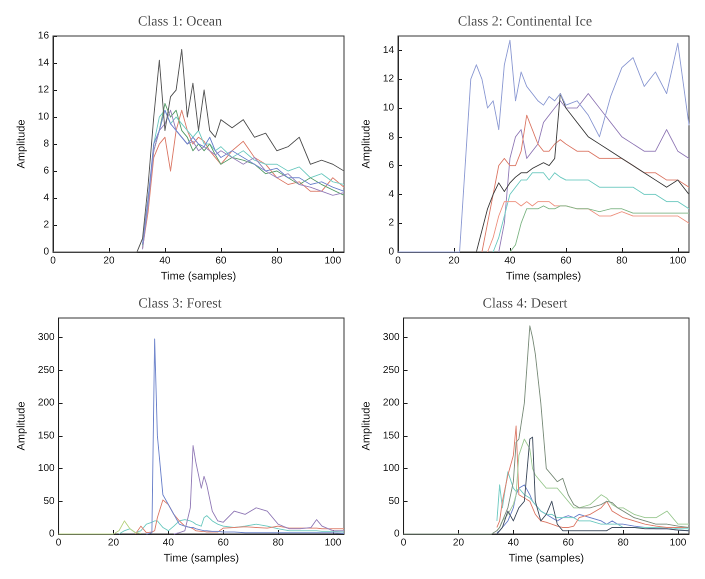 The height and width of the screenshot is (579, 705). What do you see at coordinates (180, 22) in the screenshot?
I see `chart-title: Class 1: Ocean` at bounding box center [180, 22].